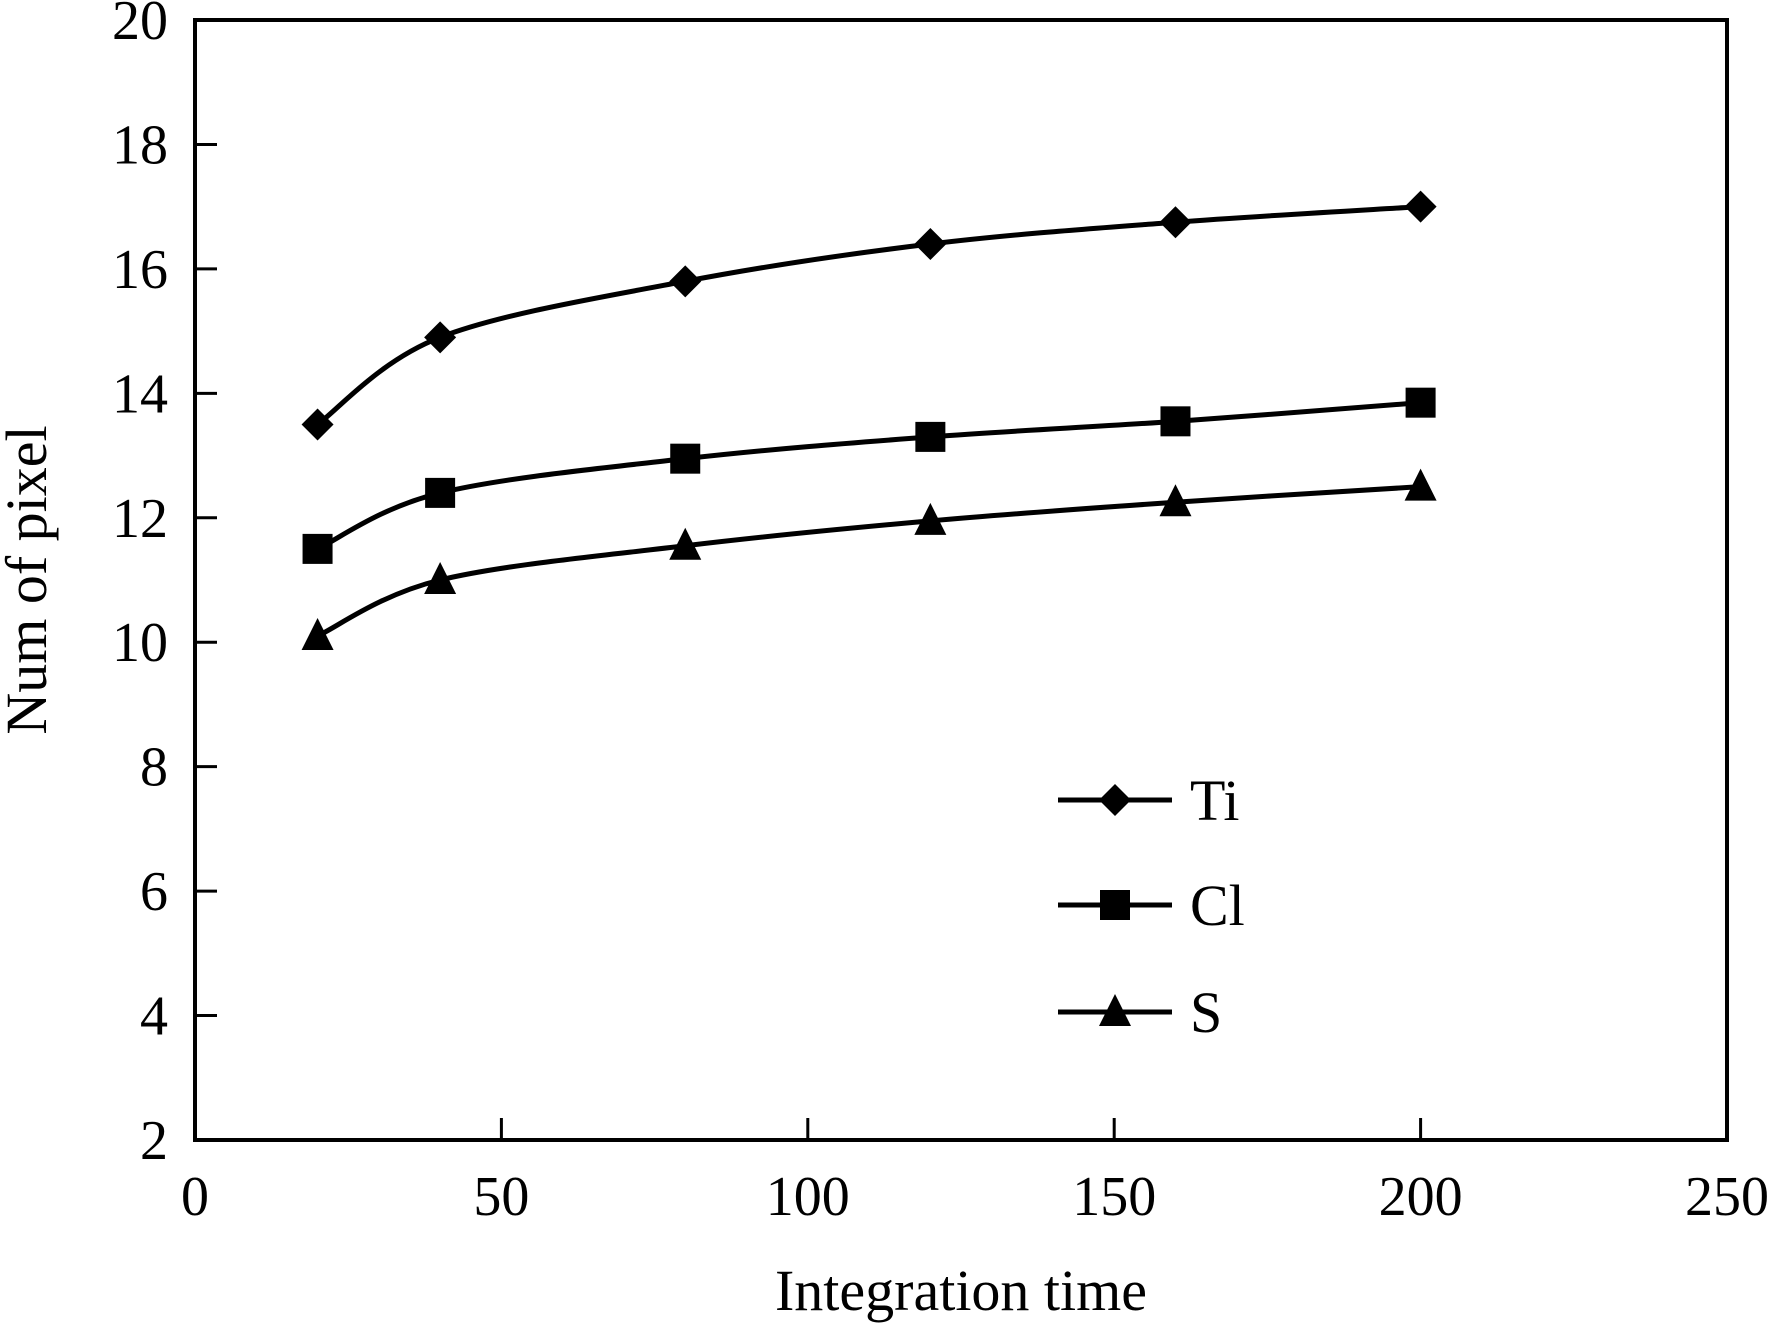 Image resolution: width=1773 pixels, height=1324 pixels. What do you see at coordinates (140, 643) in the screenshot?
I see `y-tick-label: 10` at bounding box center [140, 643].